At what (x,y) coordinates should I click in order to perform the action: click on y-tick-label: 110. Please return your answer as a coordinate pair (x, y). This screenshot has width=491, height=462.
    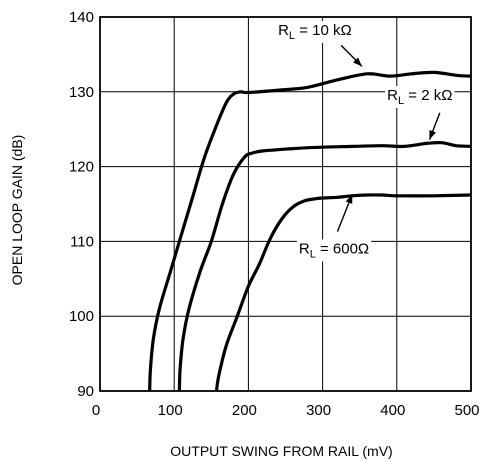
    Looking at the image, I should click on (82, 241).